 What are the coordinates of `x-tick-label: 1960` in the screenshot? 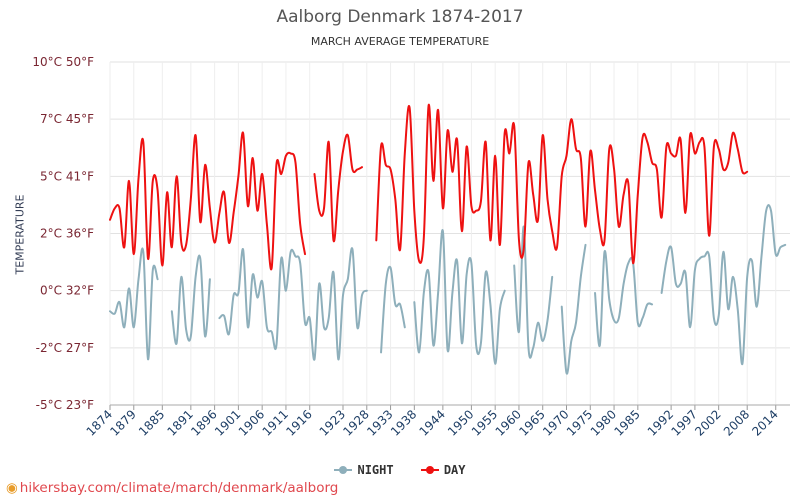 It's located at (508, 422).